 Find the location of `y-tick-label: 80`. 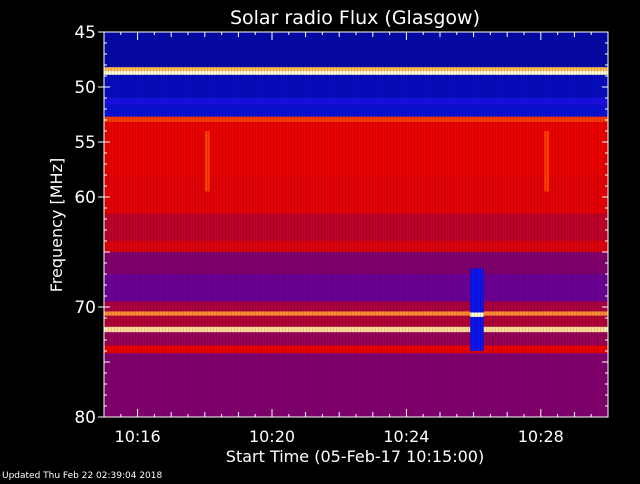

y-tick-label: 80 is located at coordinates (85, 418).